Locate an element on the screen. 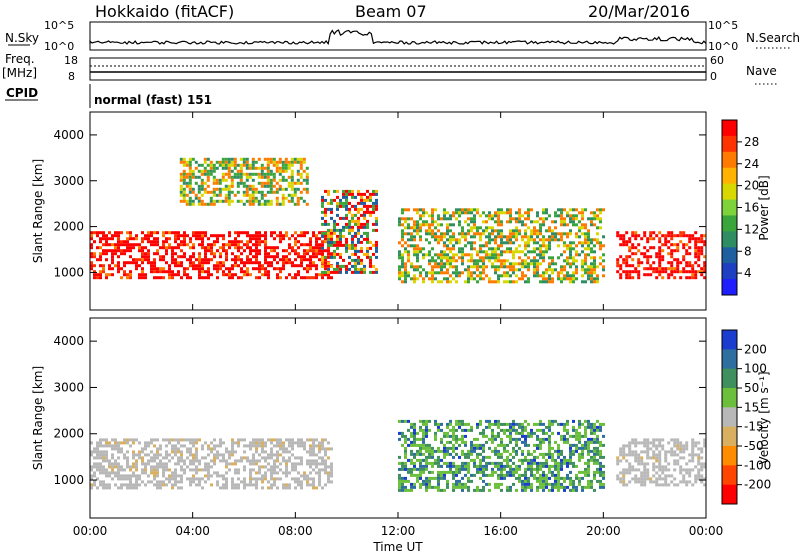  noise-tick-bottom-right: 10^0 is located at coordinates (723, 46).